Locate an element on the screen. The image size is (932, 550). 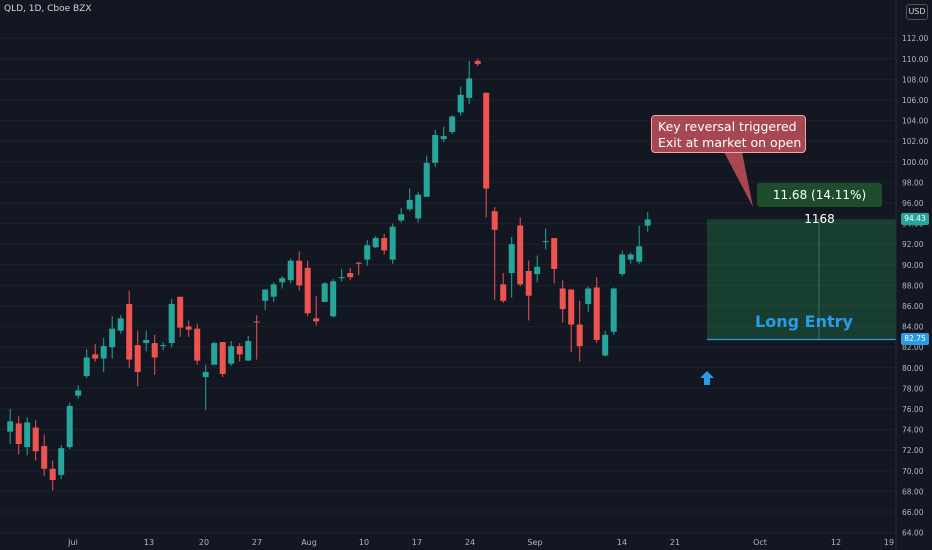
callout-pointer is located at coordinates (738, 179).